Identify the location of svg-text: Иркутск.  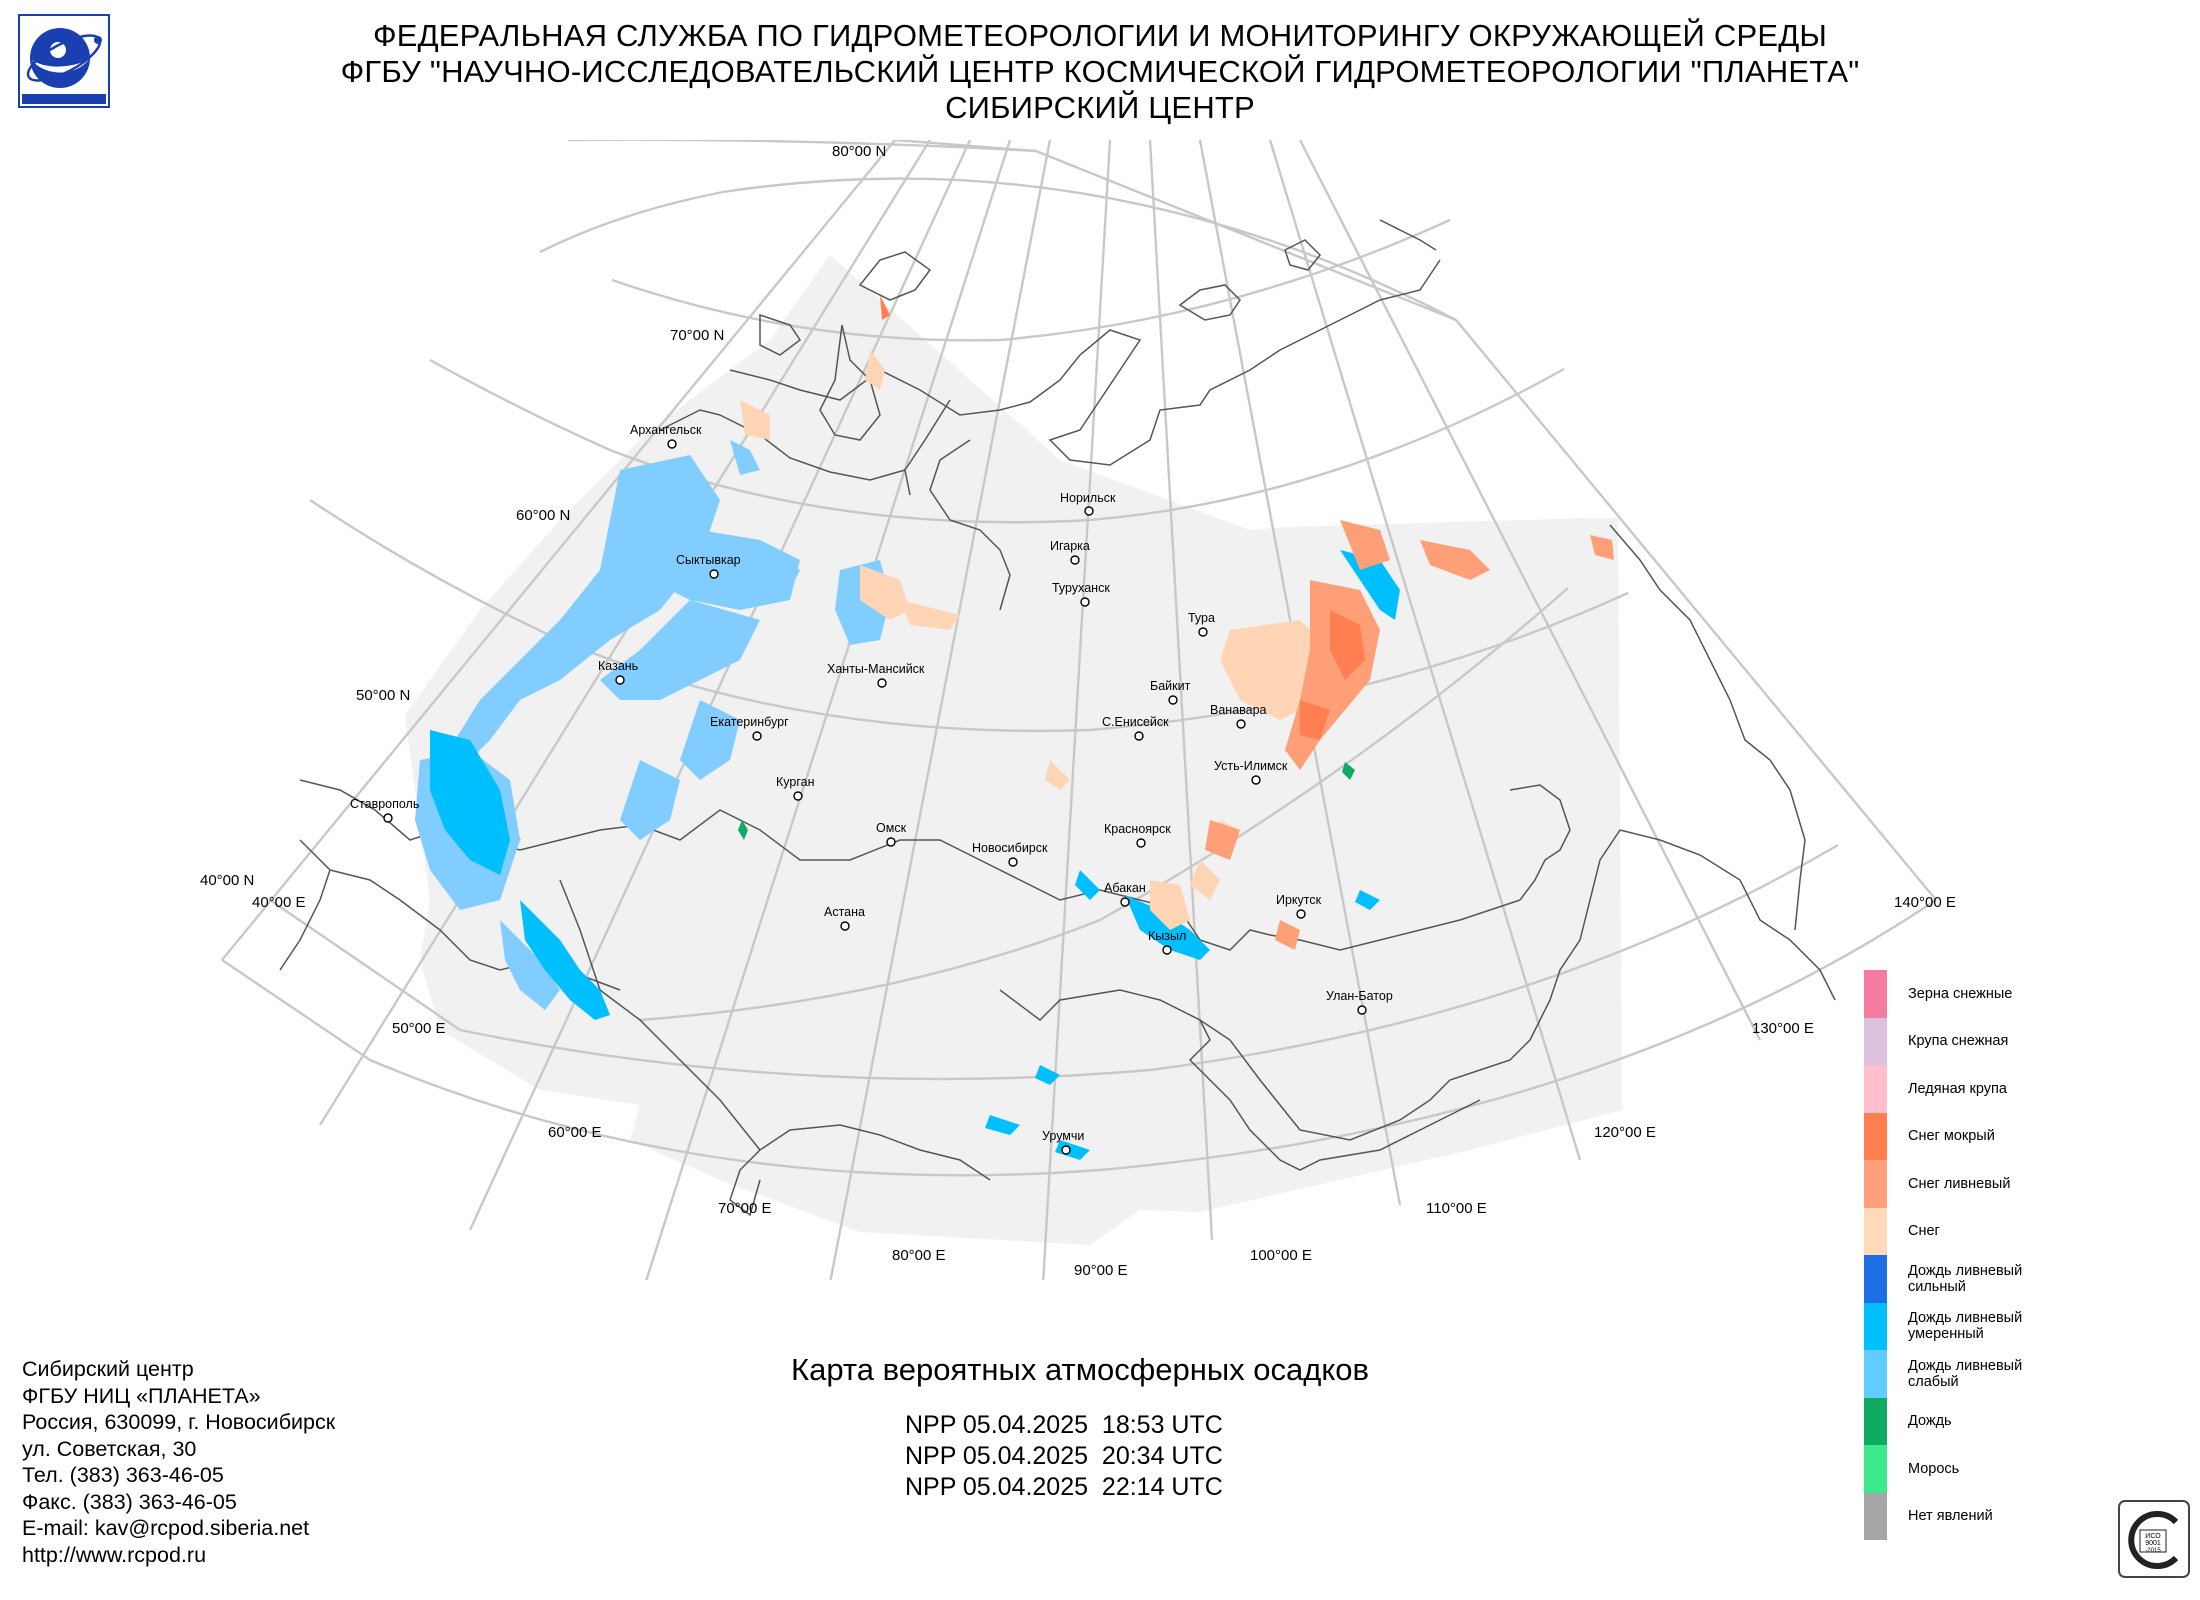
(1299, 900).